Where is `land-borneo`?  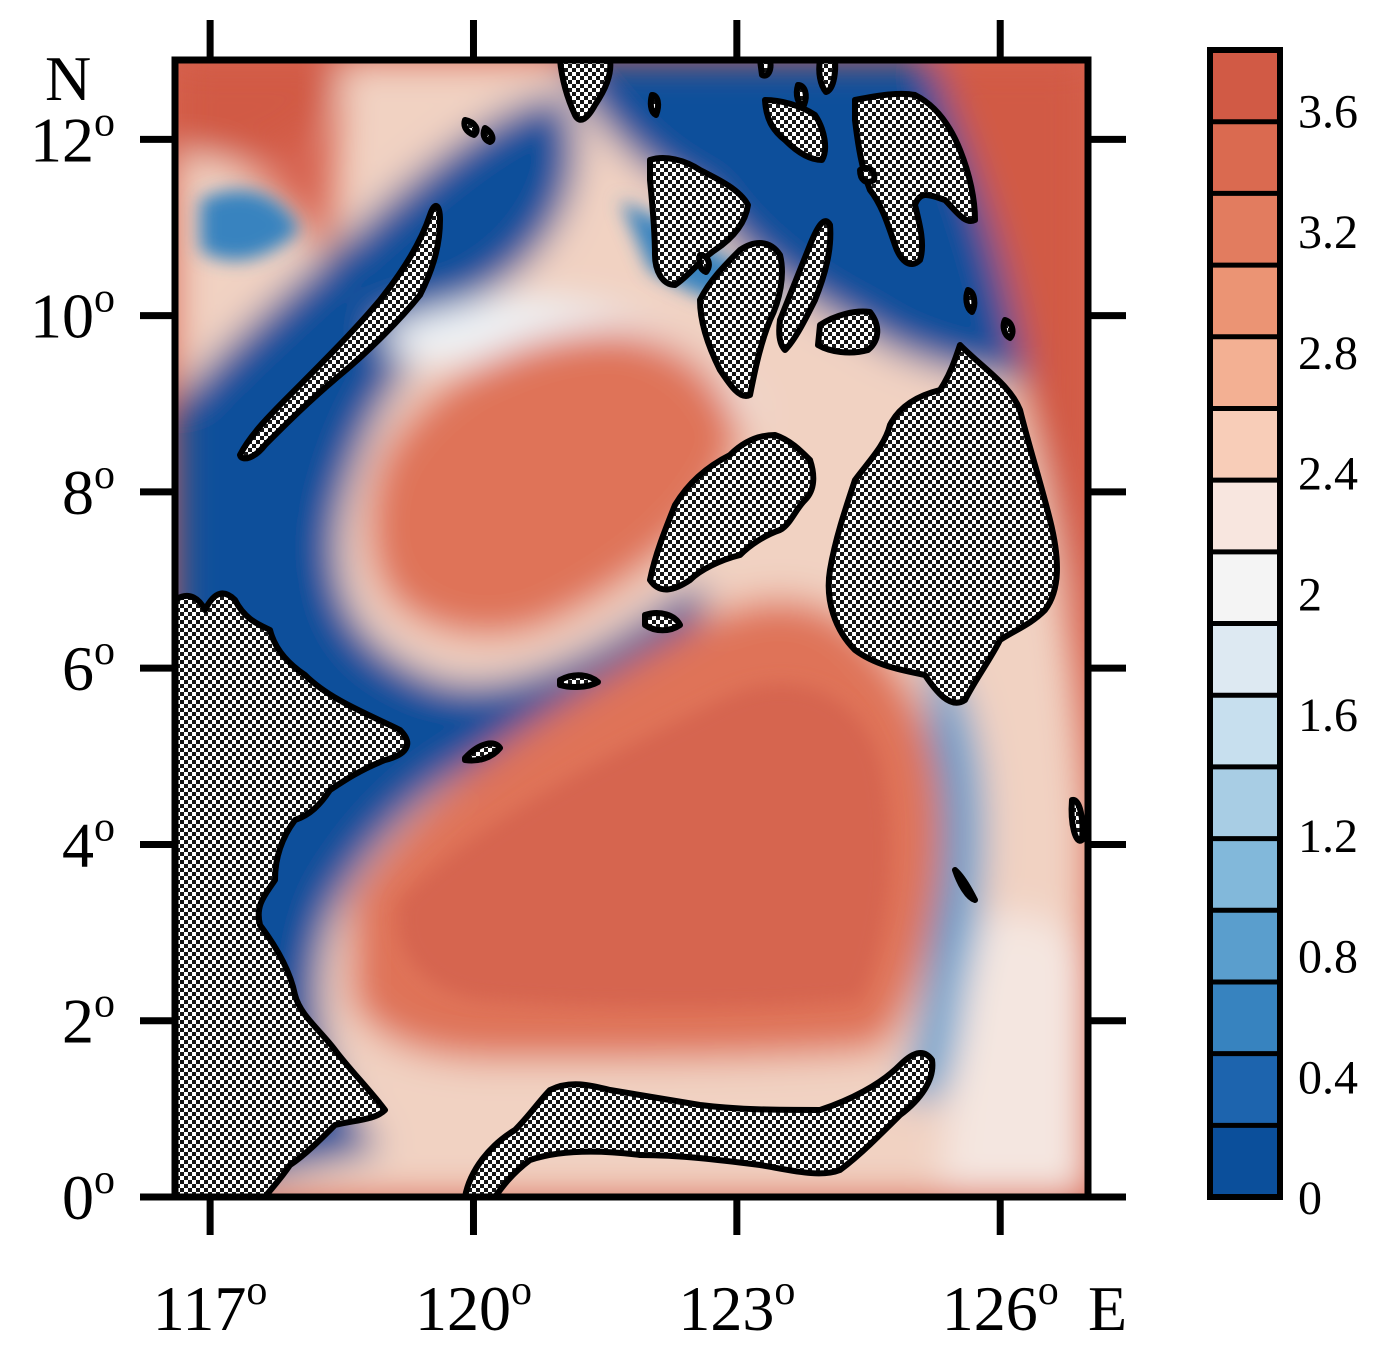 land-borneo is located at coordinates (293, 893).